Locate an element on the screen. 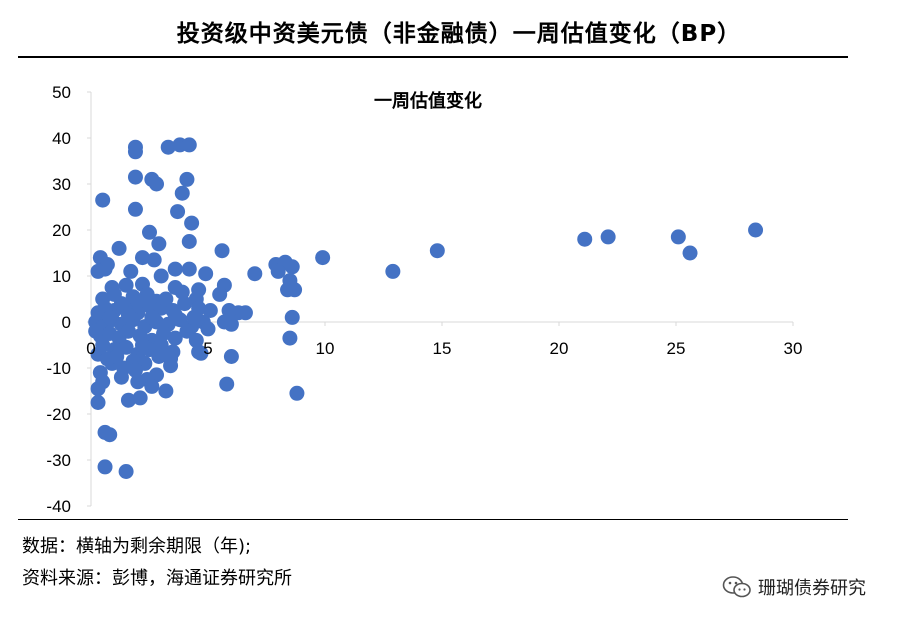 The height and width of the screenshot is (626, 918). page-title: 投资级中资美元债（非金融债）一周估值变化（BP） is located at coordinates (459, 34).